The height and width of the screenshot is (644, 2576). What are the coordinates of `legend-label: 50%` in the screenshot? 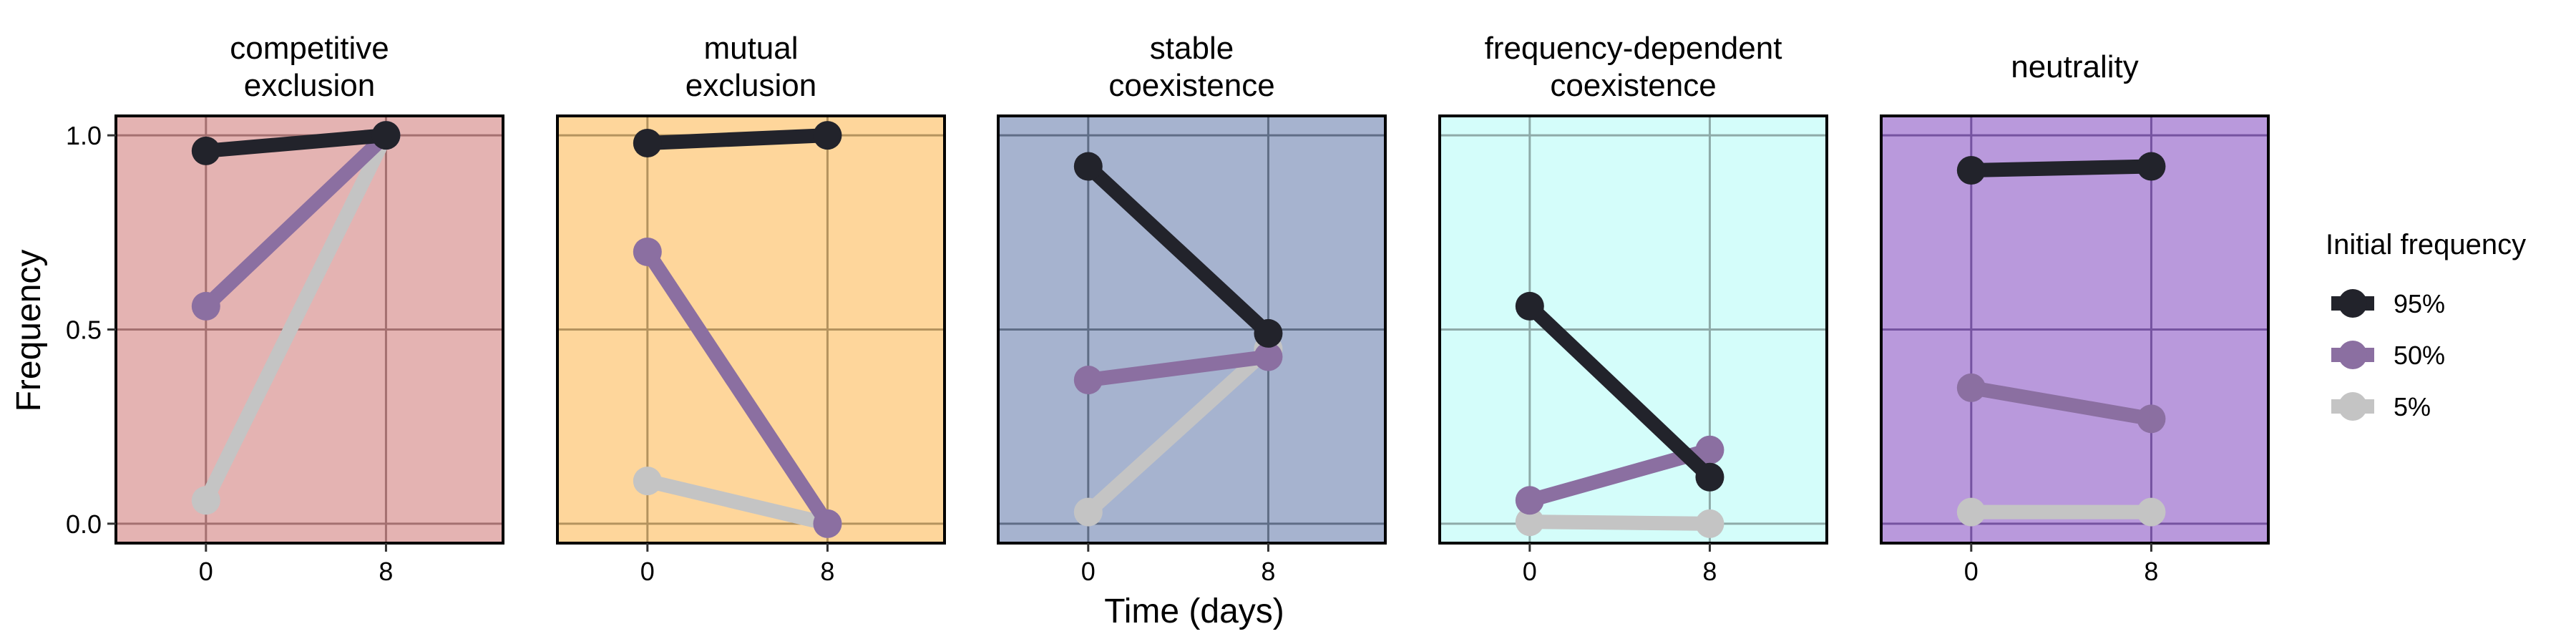 It's located at (2419, 355).